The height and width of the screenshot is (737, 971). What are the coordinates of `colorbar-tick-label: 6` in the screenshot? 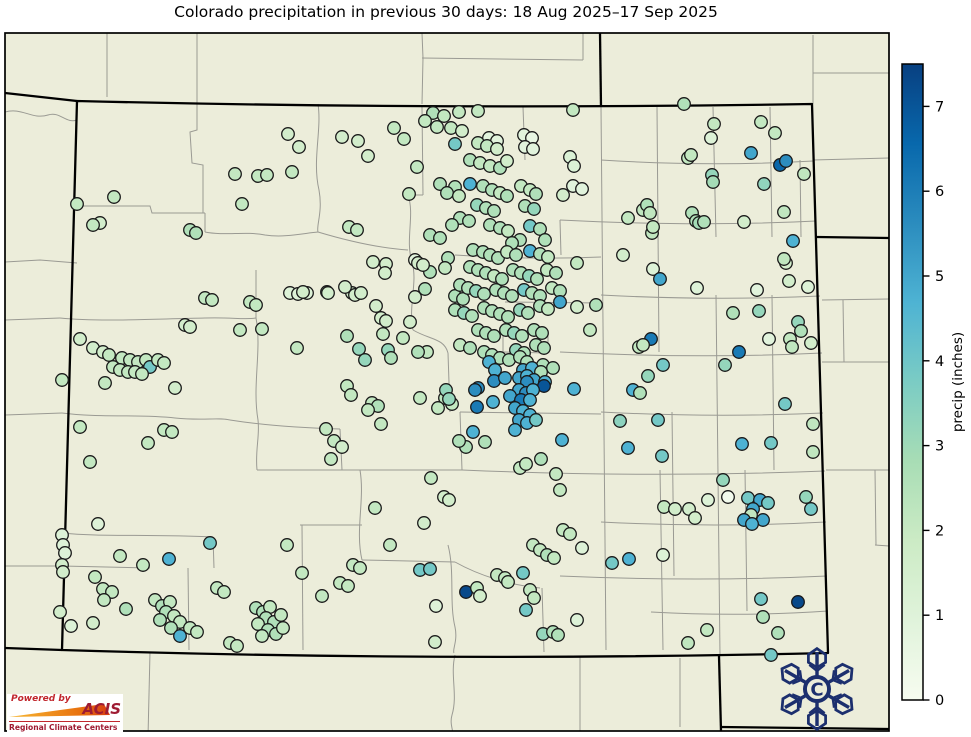 It's located at (939, 192).